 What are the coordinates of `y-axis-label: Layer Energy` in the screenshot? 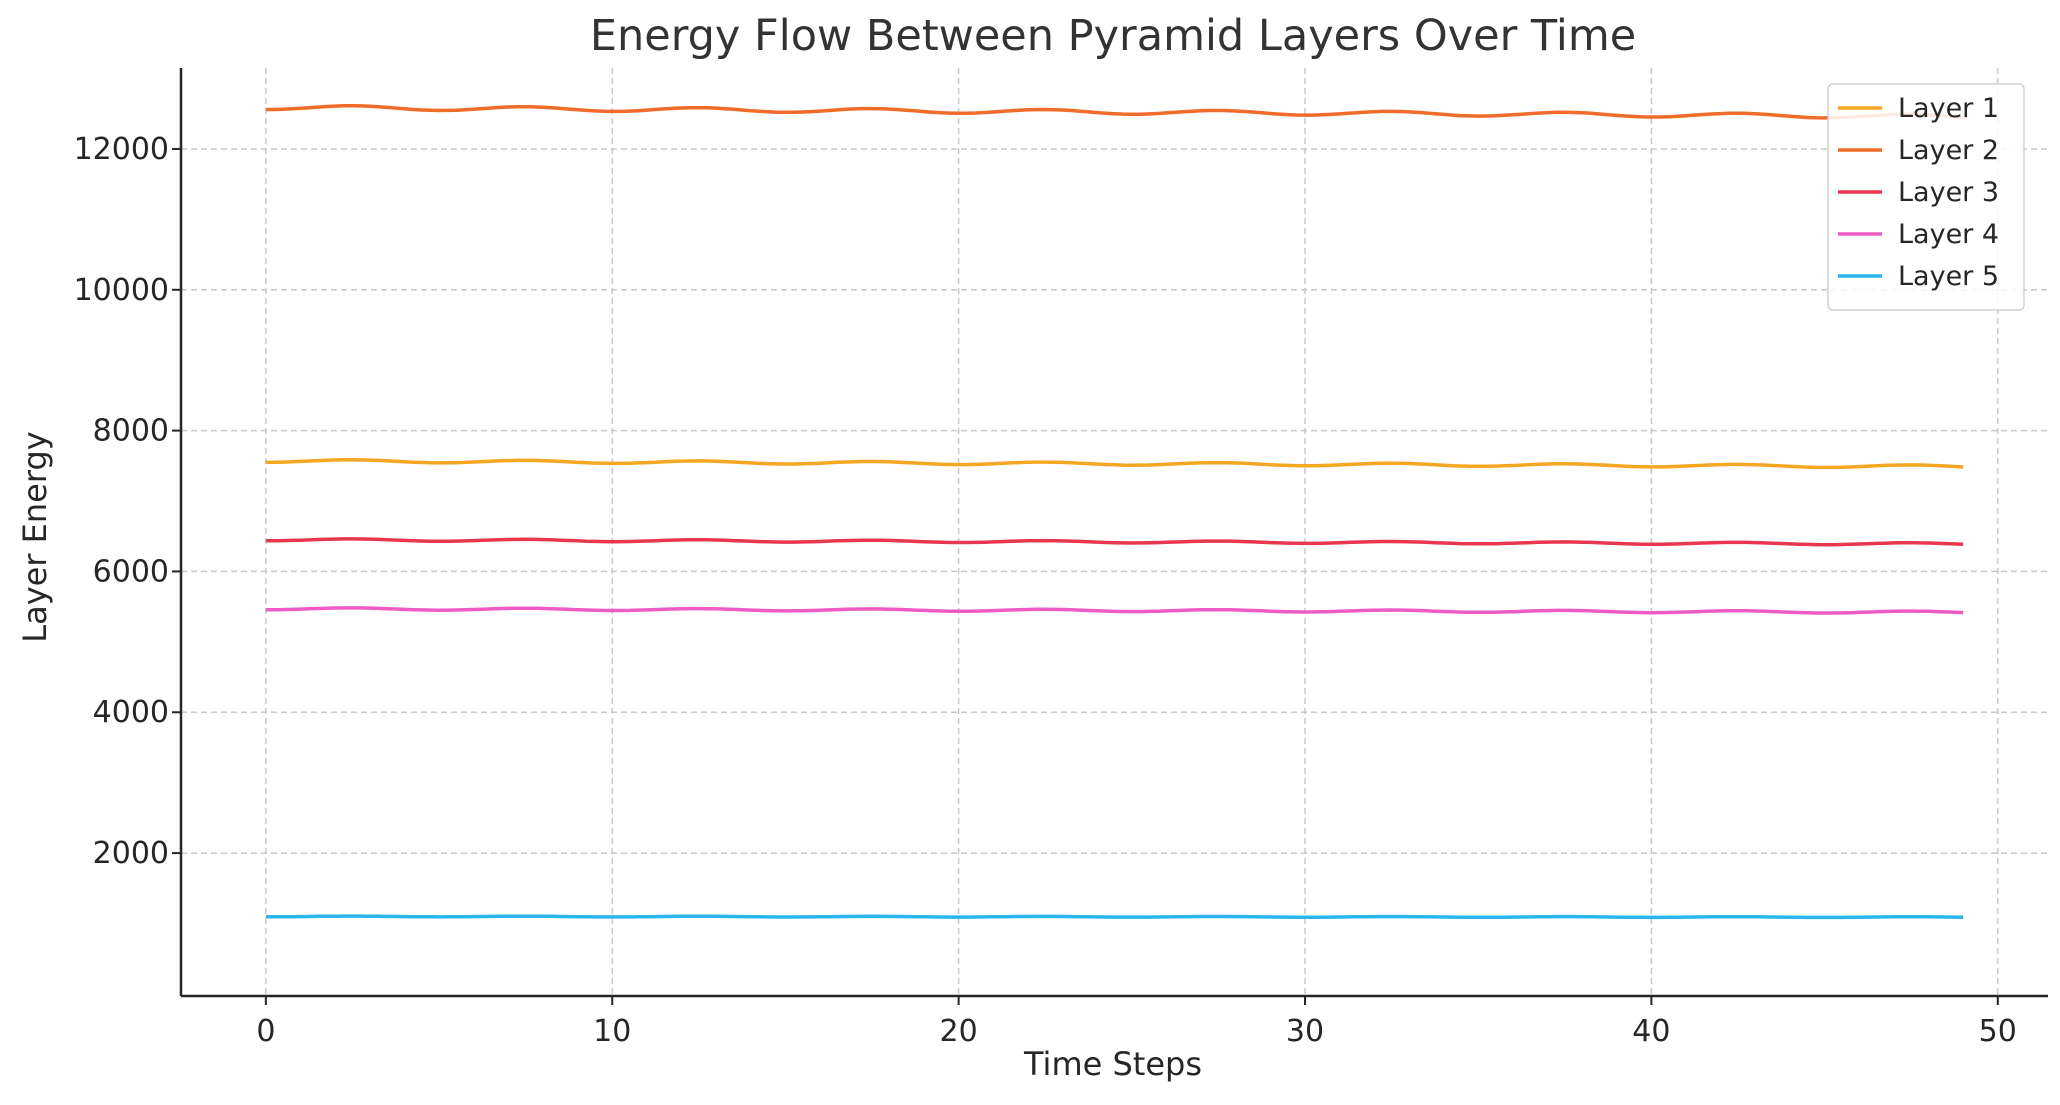 It's located at (35, 536).